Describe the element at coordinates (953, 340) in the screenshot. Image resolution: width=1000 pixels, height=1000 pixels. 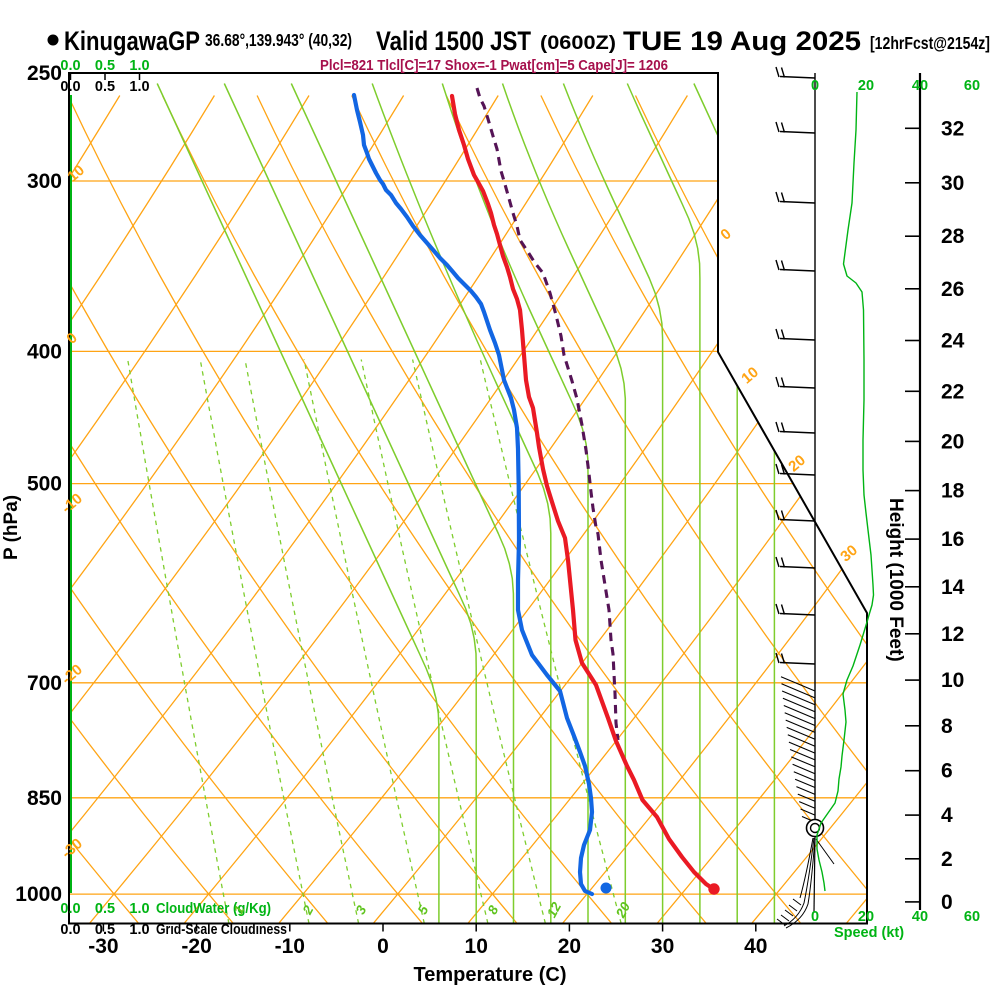
I see `svg-text: 24` at that location.